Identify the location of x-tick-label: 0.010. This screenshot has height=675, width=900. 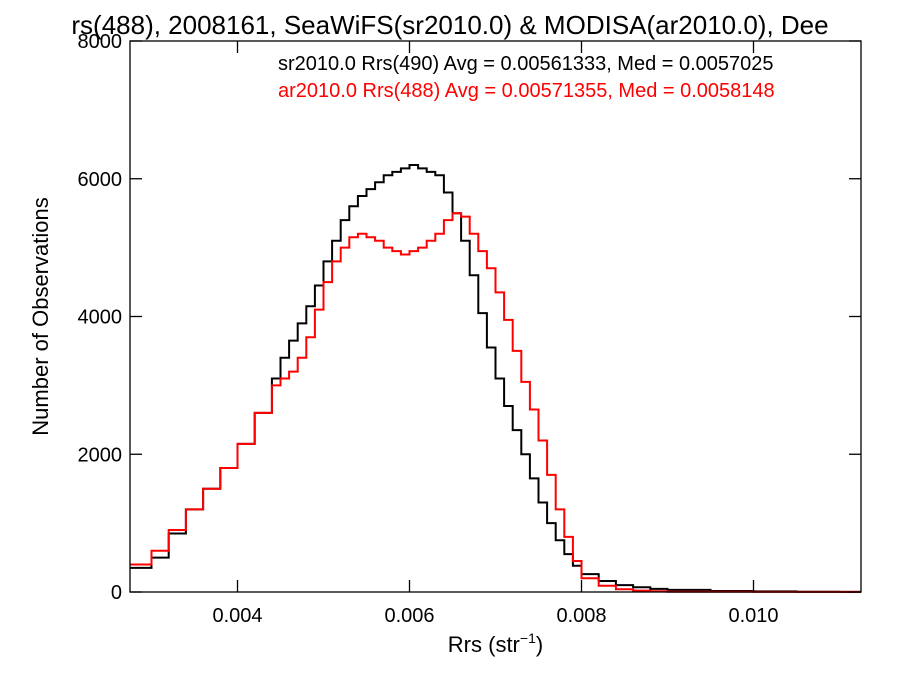
(753, 616).